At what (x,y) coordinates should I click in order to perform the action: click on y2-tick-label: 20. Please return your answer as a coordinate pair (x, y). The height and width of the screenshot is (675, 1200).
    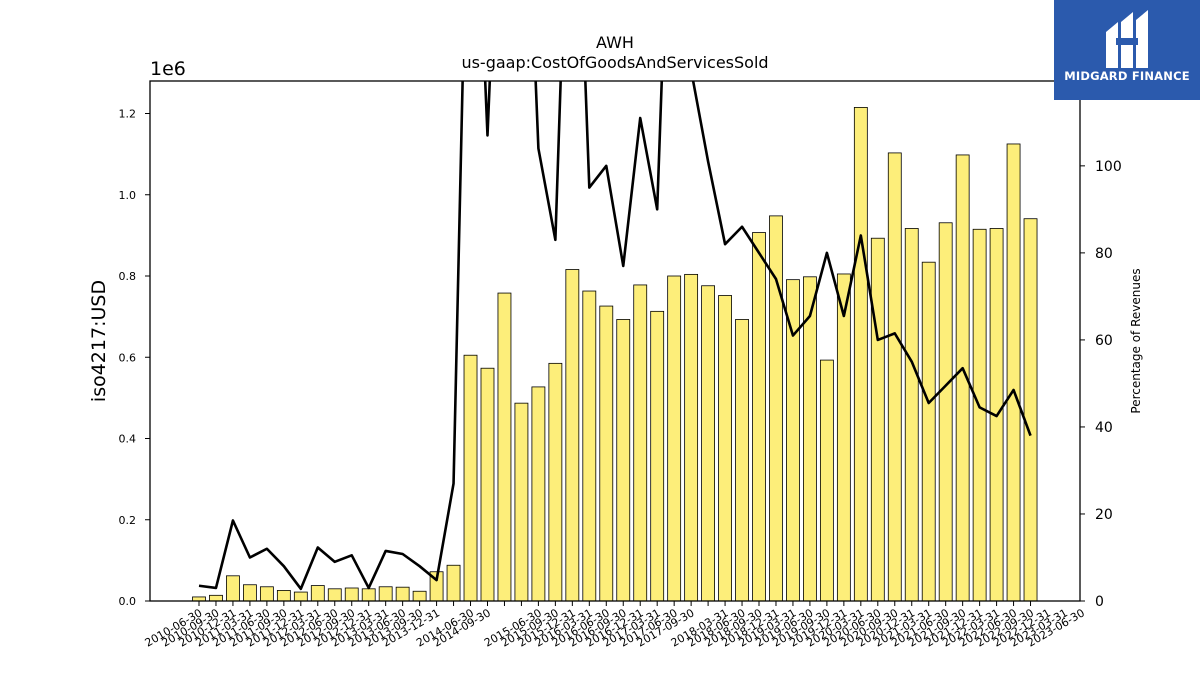
    Looking at the image, I should click on (1104, 515).